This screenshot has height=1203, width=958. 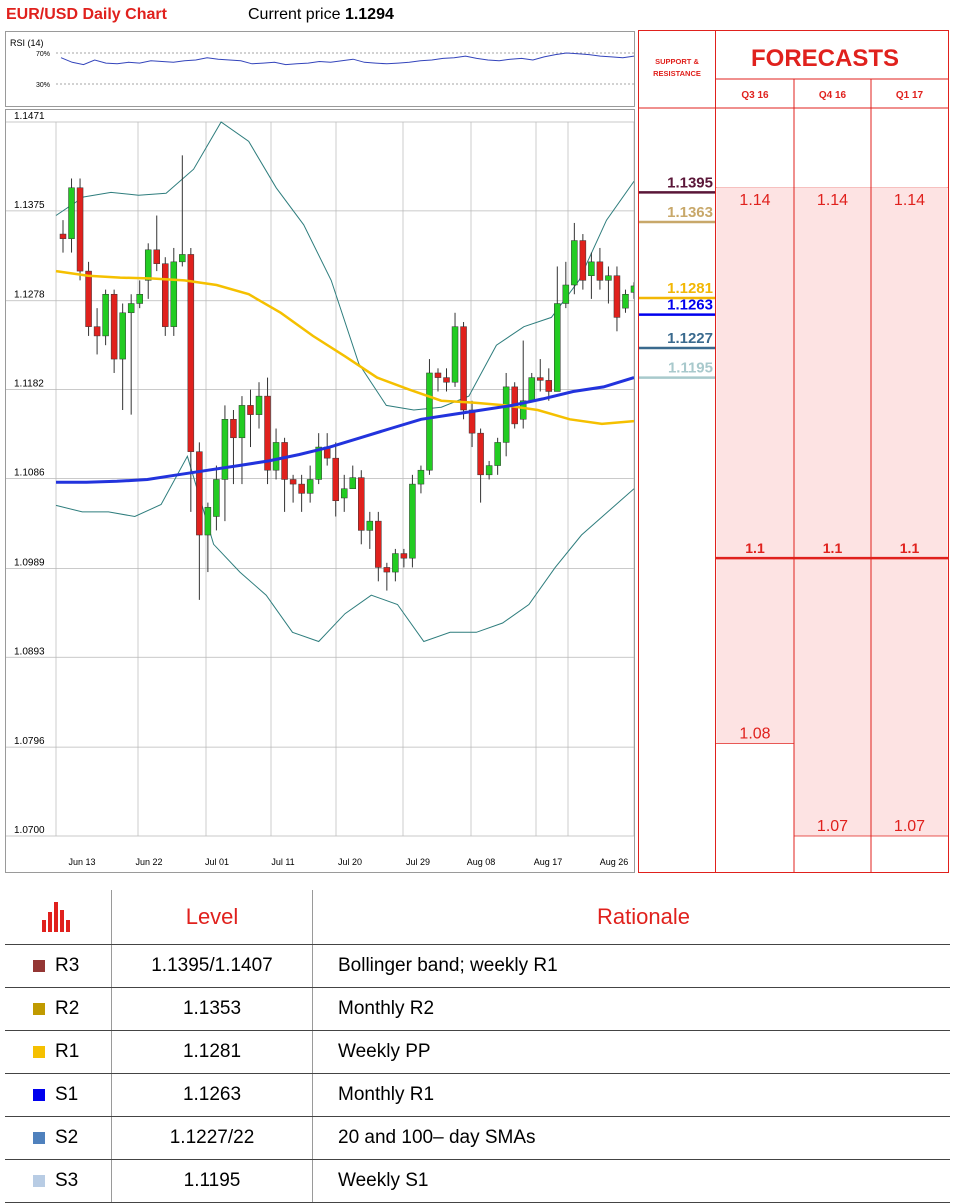 I want to click on sma-20-line, so click(x=345, y=347).